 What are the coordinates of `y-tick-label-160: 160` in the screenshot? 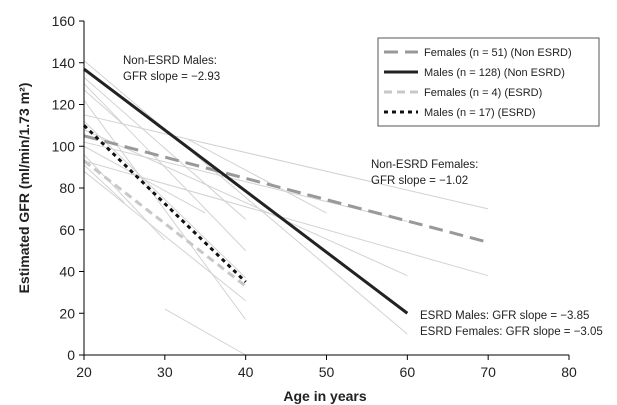 It's located at (64, 21).